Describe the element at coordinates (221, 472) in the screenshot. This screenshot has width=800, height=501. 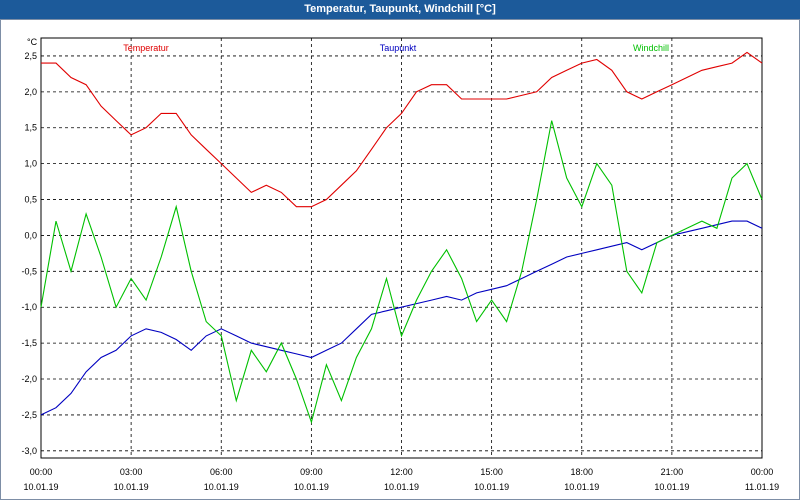
I see `x-tick-time-label: 06:00` at that location.